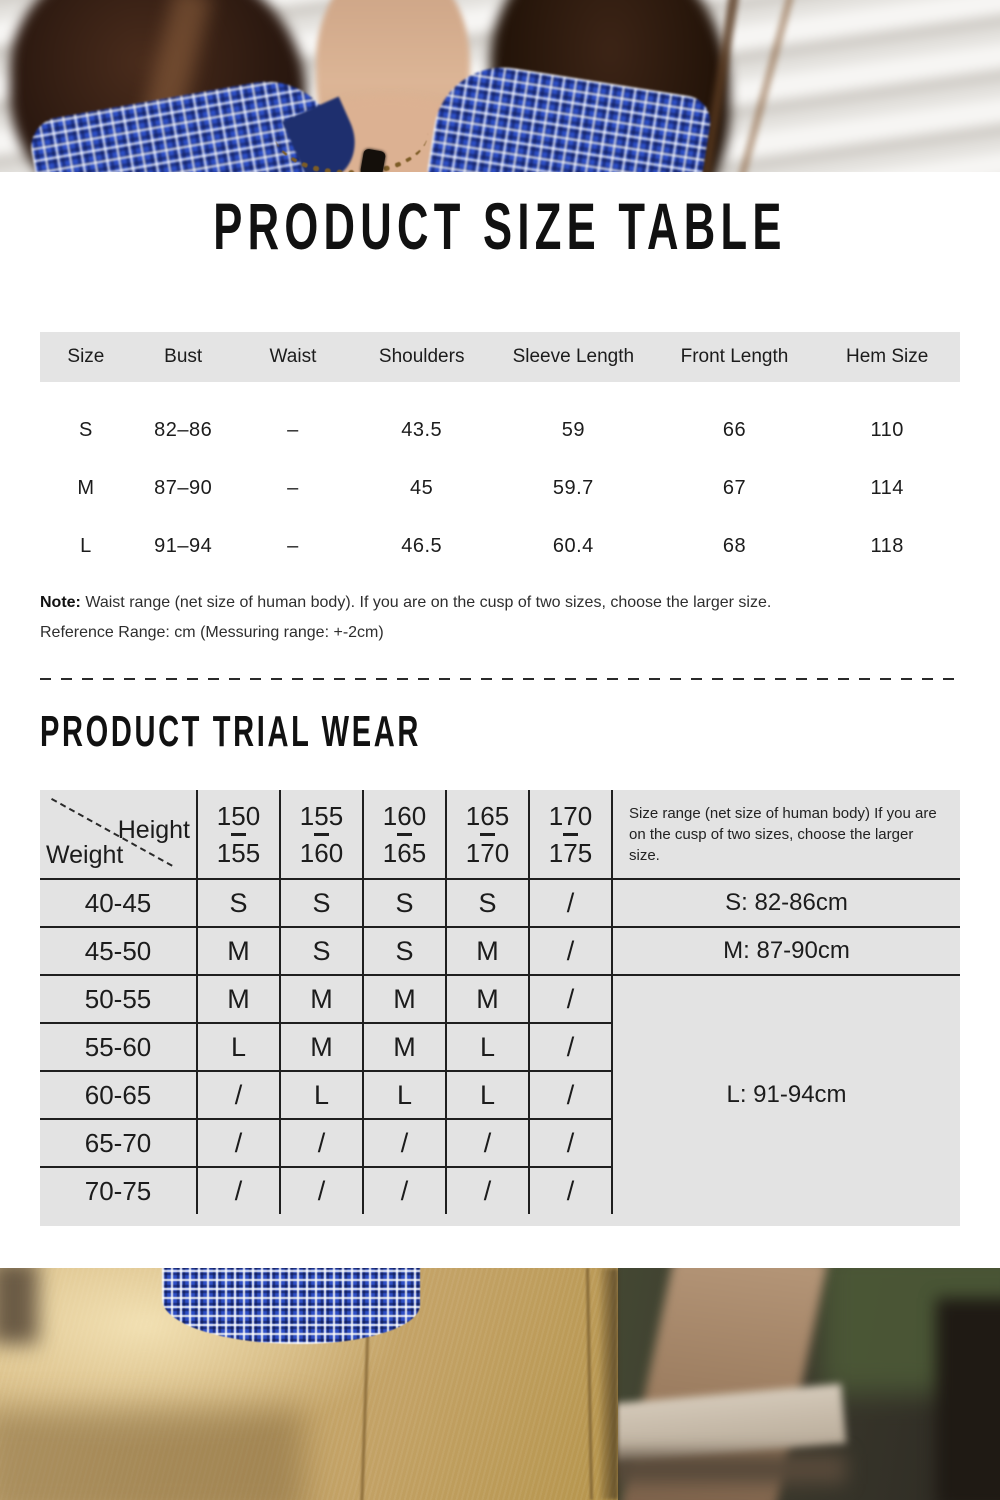 This screenshot has height=1500, width=1000. What do you see at coordinates (887, 429) in the screenshot?
I see `size-cell: 110` at bounding box center [887, 429].